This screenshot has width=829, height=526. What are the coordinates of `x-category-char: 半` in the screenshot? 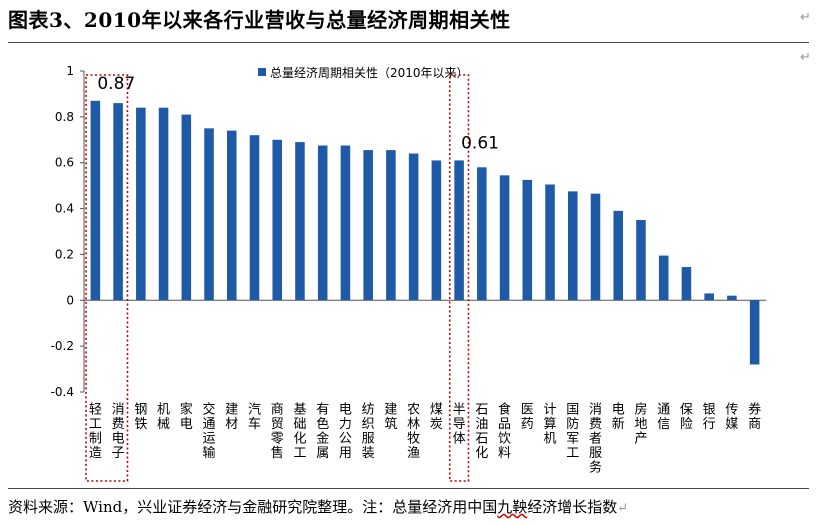 It's located at (459, 409).